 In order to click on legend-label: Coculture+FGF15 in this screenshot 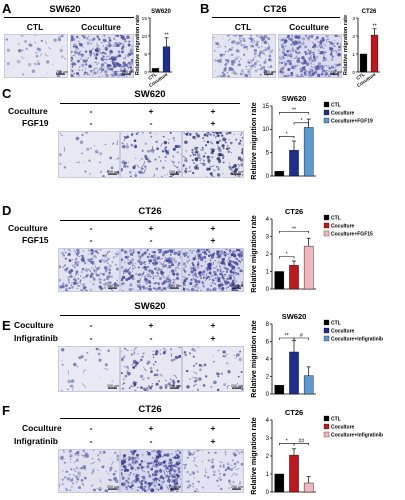, I will do `click(352, 235)`.